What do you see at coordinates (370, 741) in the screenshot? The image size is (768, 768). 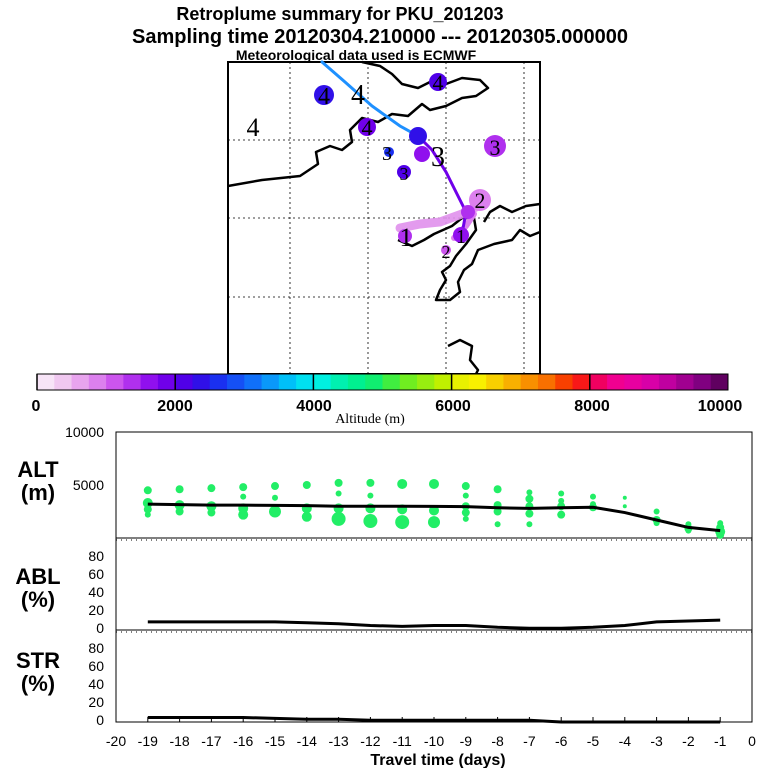 I see `x-tick-label: -12` at bounding box center [370, 741].